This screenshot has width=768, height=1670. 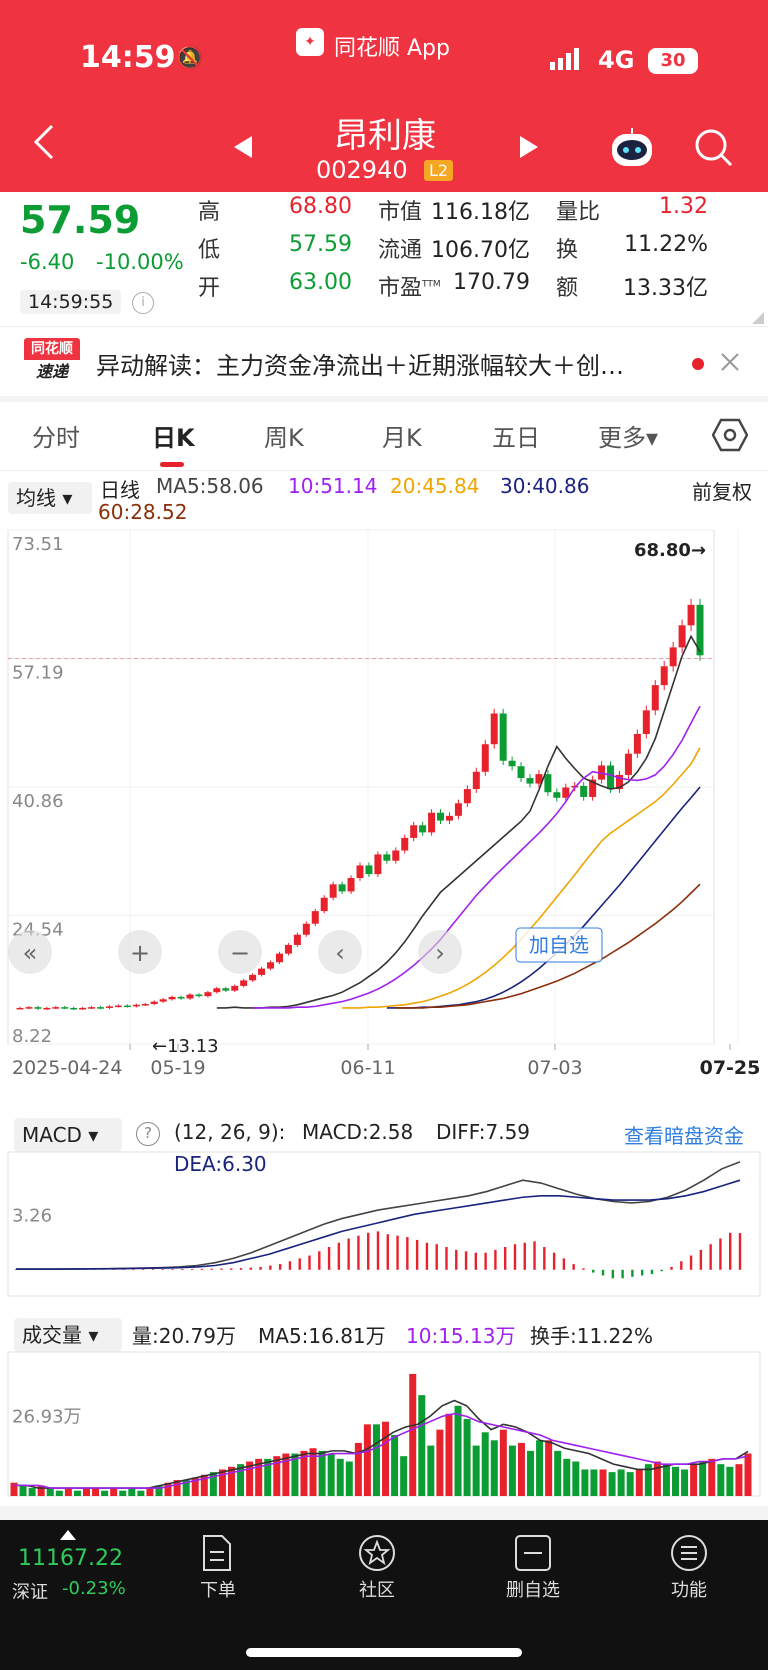 I want to click on tab-five-day: 五日, so click(x=516, y=438).